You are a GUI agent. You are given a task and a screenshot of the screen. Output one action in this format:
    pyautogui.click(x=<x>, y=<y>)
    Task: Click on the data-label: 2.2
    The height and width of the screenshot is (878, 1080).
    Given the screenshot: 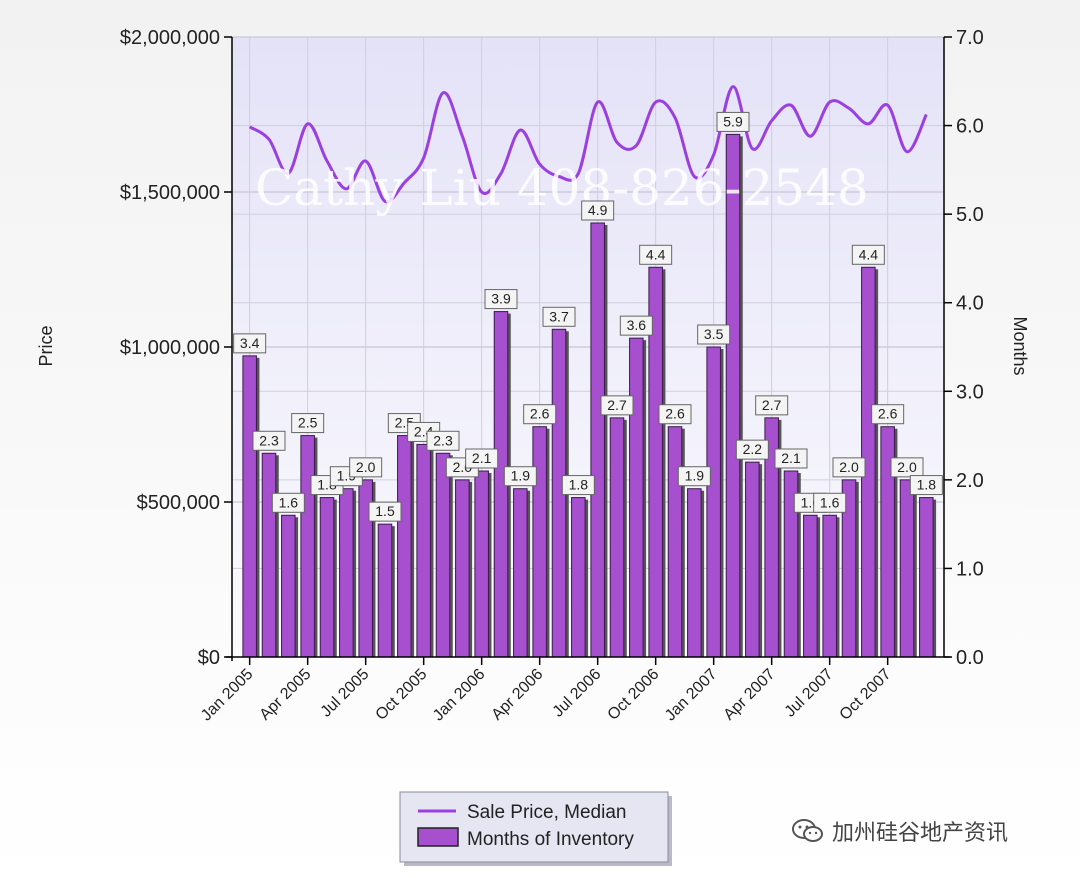 What is the action you would take?
    pyautogui.click(x=753, y=449)
    